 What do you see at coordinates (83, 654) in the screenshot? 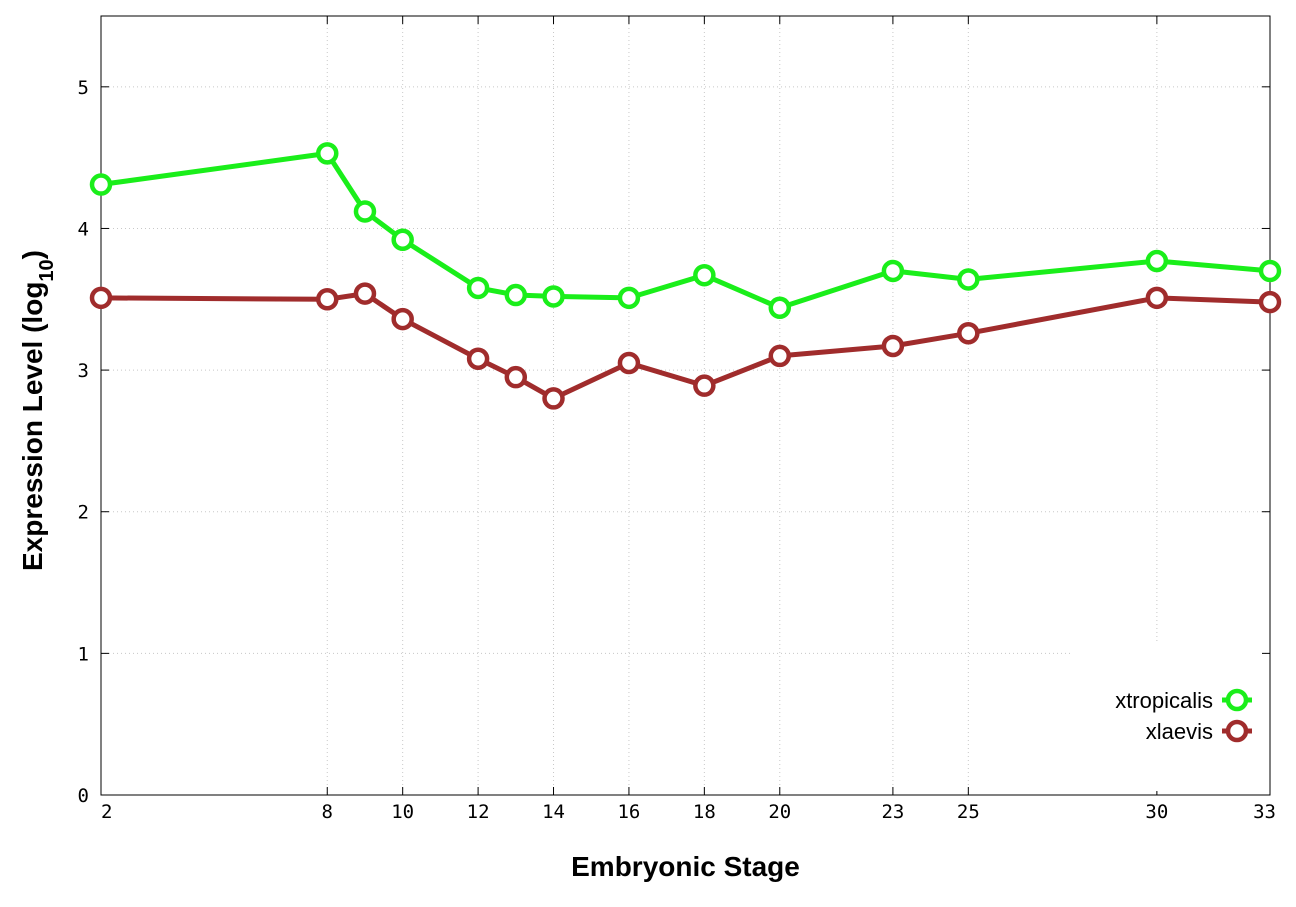
I see `y-tick-label: 1` at bounding box center [83, 654].